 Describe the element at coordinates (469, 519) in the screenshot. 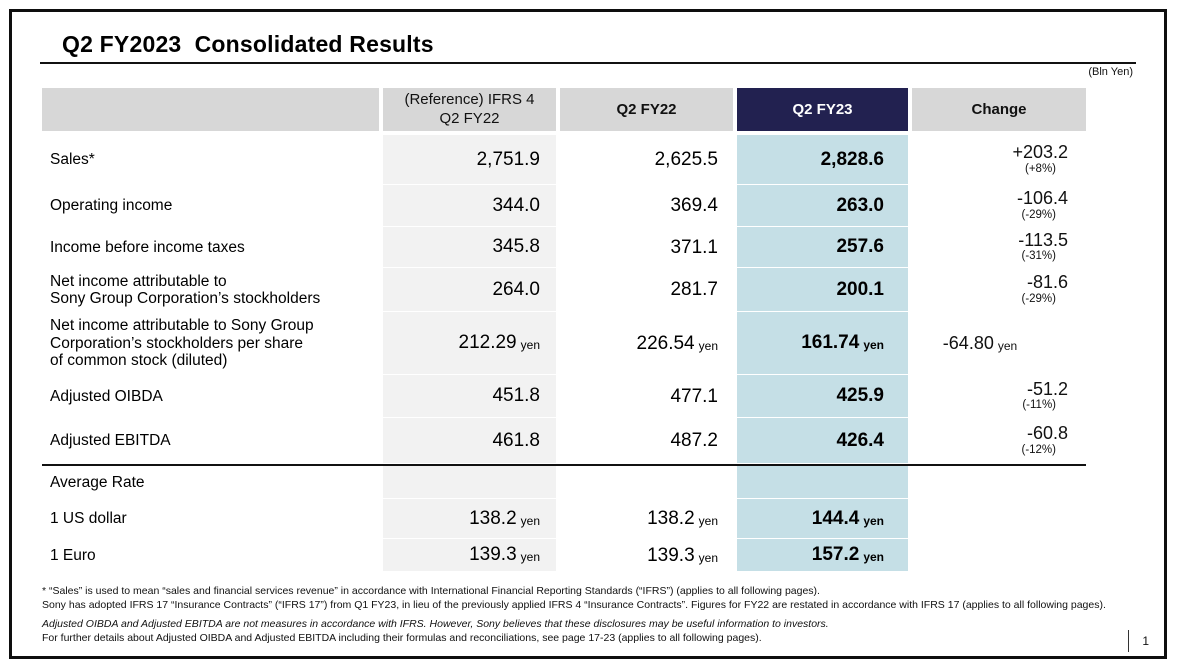

I see `cell-reference-value: 138.2 yen` at that location.